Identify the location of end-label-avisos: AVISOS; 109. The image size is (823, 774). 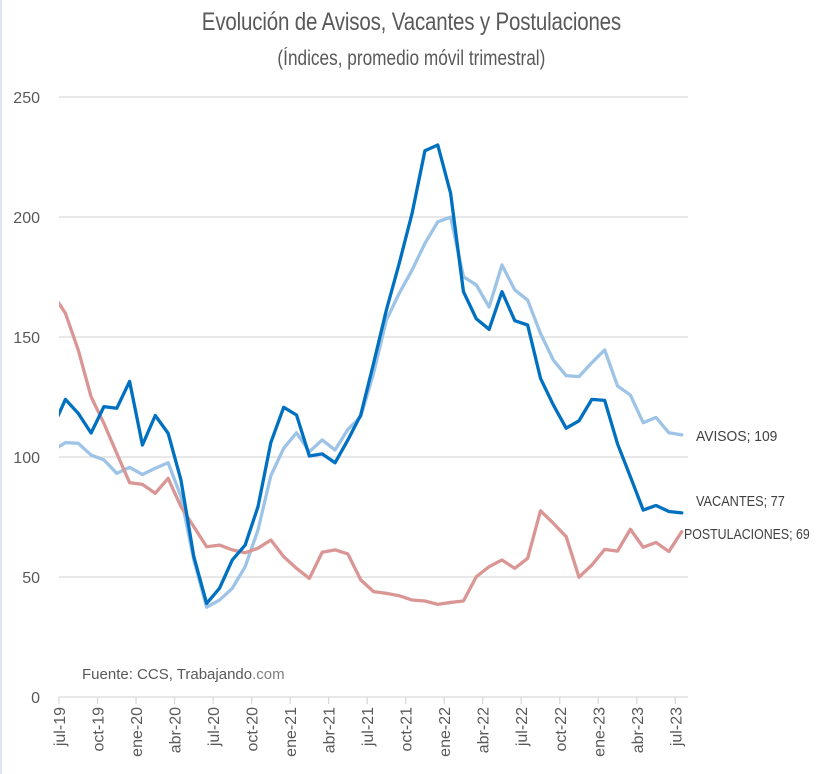
(736, 436).